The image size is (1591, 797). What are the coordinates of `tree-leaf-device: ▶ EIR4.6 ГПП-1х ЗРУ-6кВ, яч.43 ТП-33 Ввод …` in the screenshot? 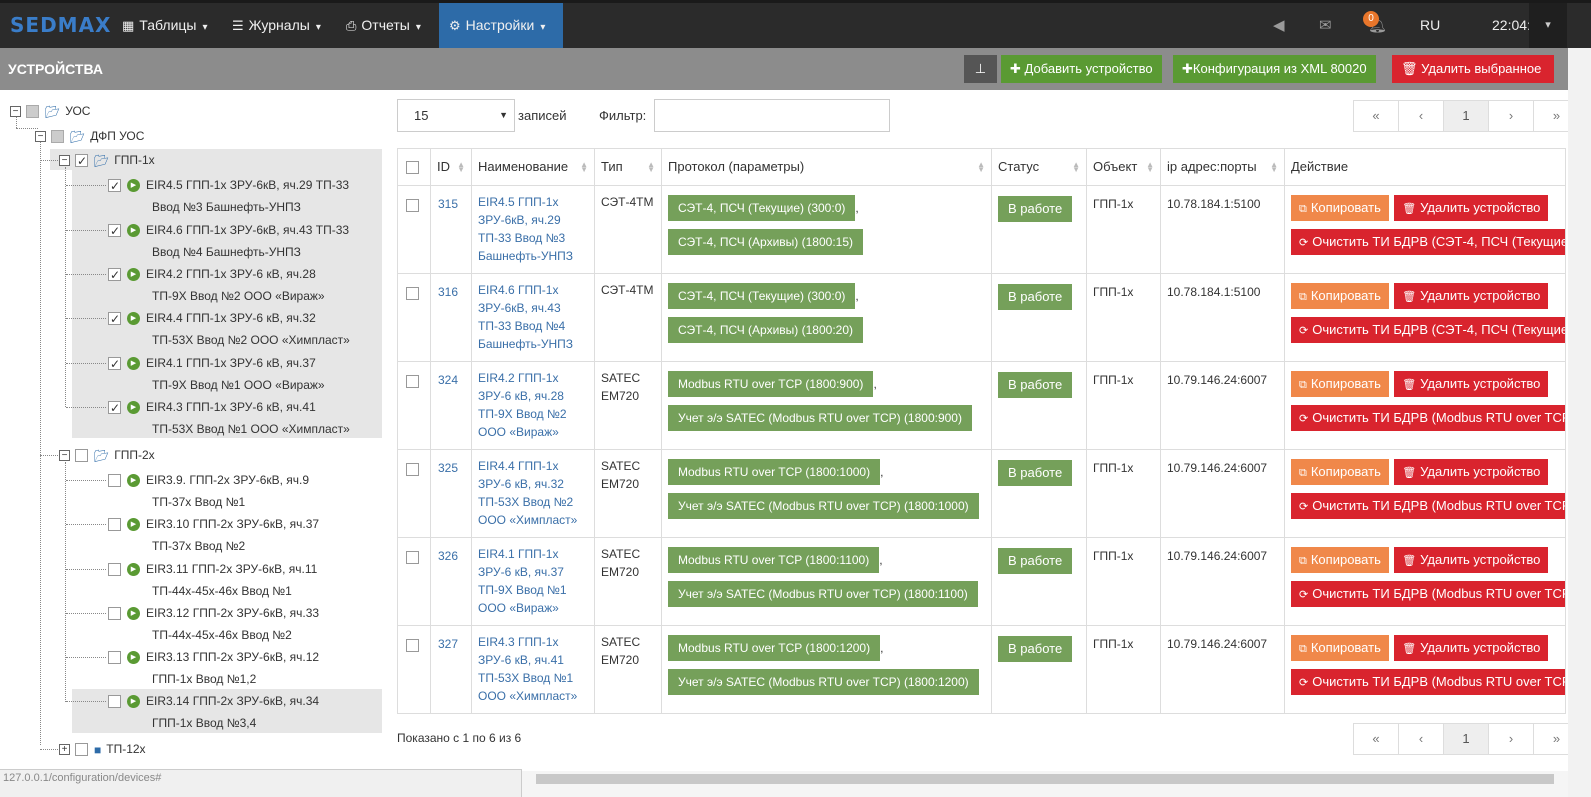 It's located at (228, 241).